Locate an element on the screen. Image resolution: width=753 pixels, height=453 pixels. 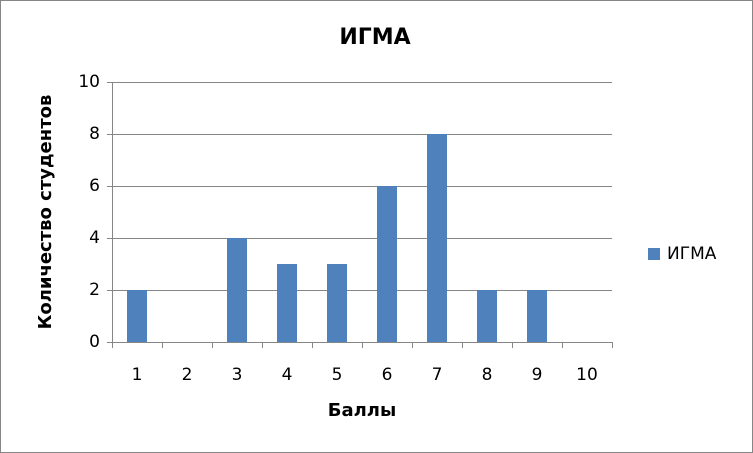
y-tick-label: 0 is located at coordinates (94, 342).